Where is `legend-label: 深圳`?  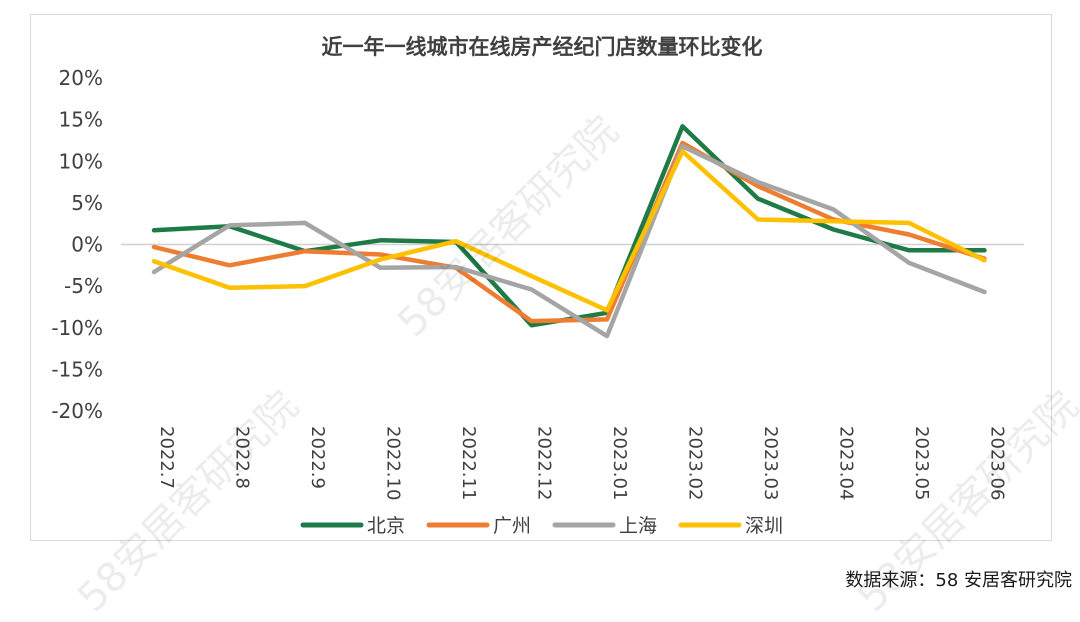 legend-label: 深圳 is located at coordinates (764, 526).